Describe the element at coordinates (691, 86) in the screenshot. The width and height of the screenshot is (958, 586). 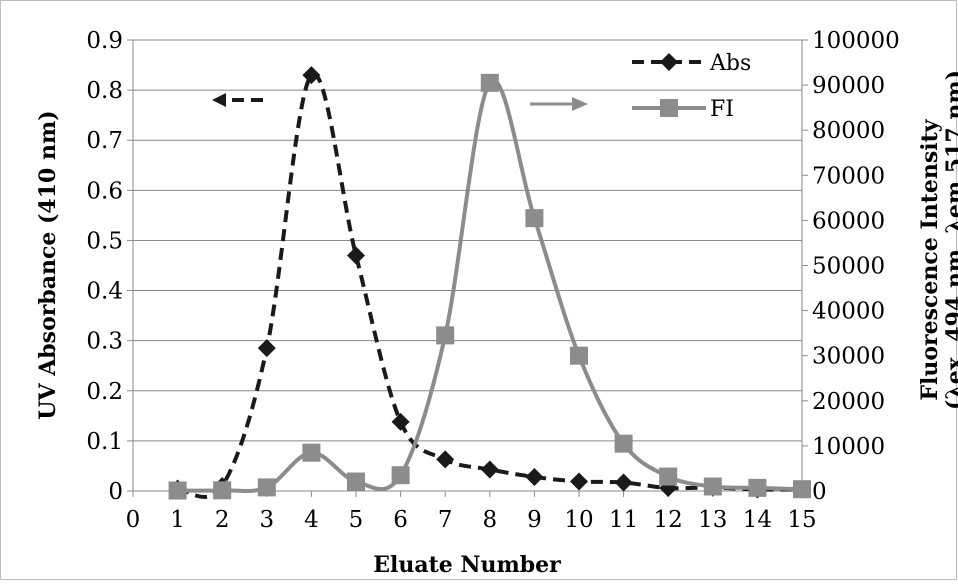
I see `legend: Abs FI` at that location.